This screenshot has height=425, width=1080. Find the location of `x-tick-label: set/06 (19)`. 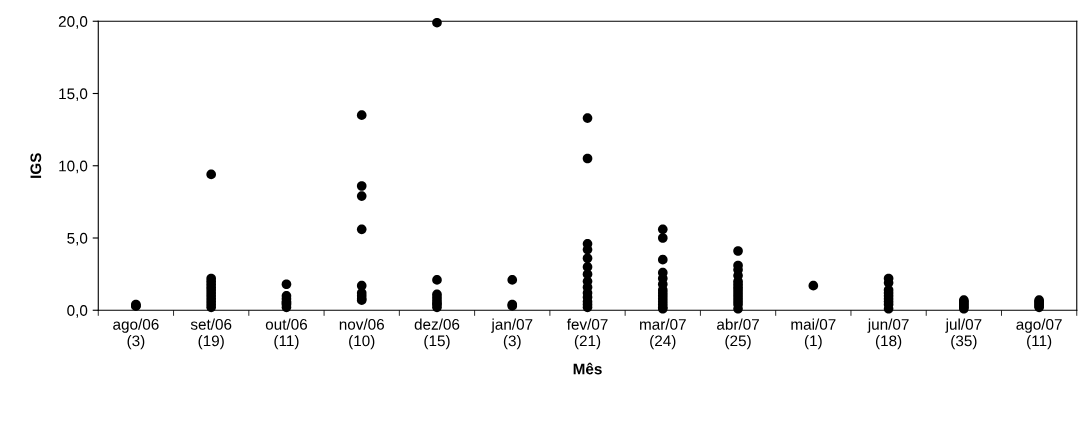

x-tick-label: set/06 (19) is located at coordinates (211, 334).